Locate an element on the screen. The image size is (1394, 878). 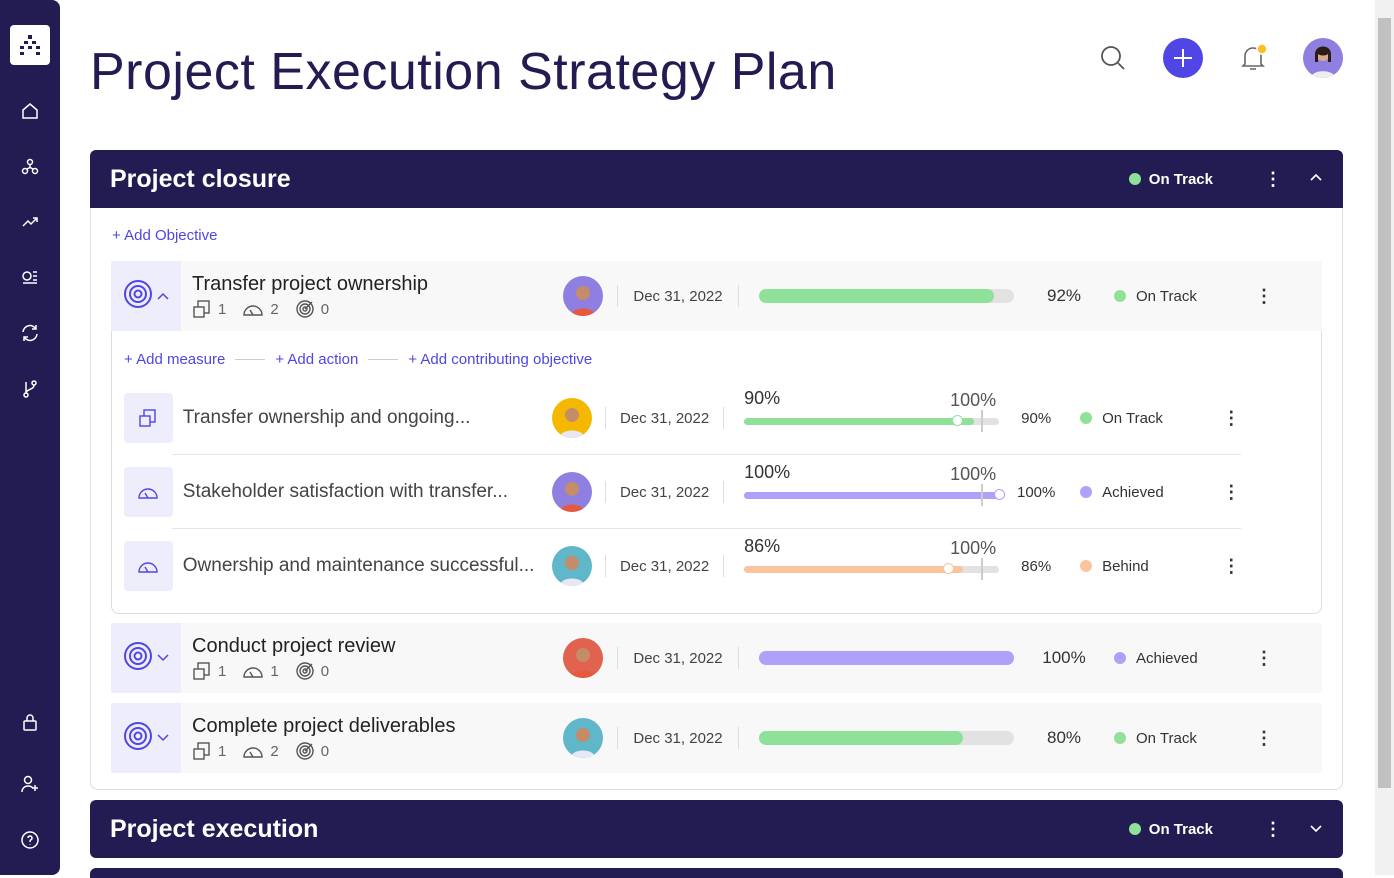
target-marker is located at coordinates (982, 495).